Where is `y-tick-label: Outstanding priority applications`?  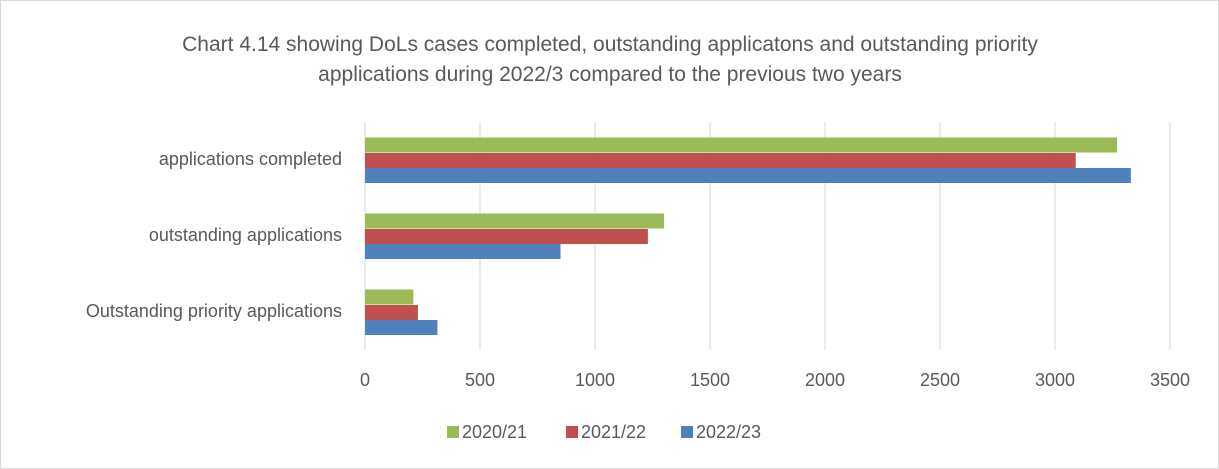 y-tick-label: Outstanding priority applications is located at coordinates (214, 311).